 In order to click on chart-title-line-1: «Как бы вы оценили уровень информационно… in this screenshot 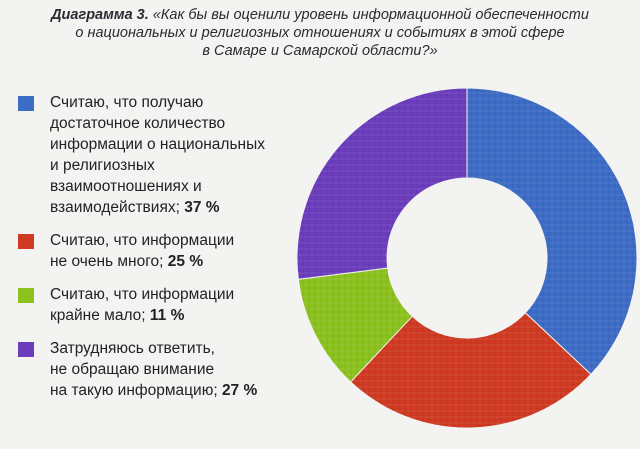, I will do `click(370, 15)`.